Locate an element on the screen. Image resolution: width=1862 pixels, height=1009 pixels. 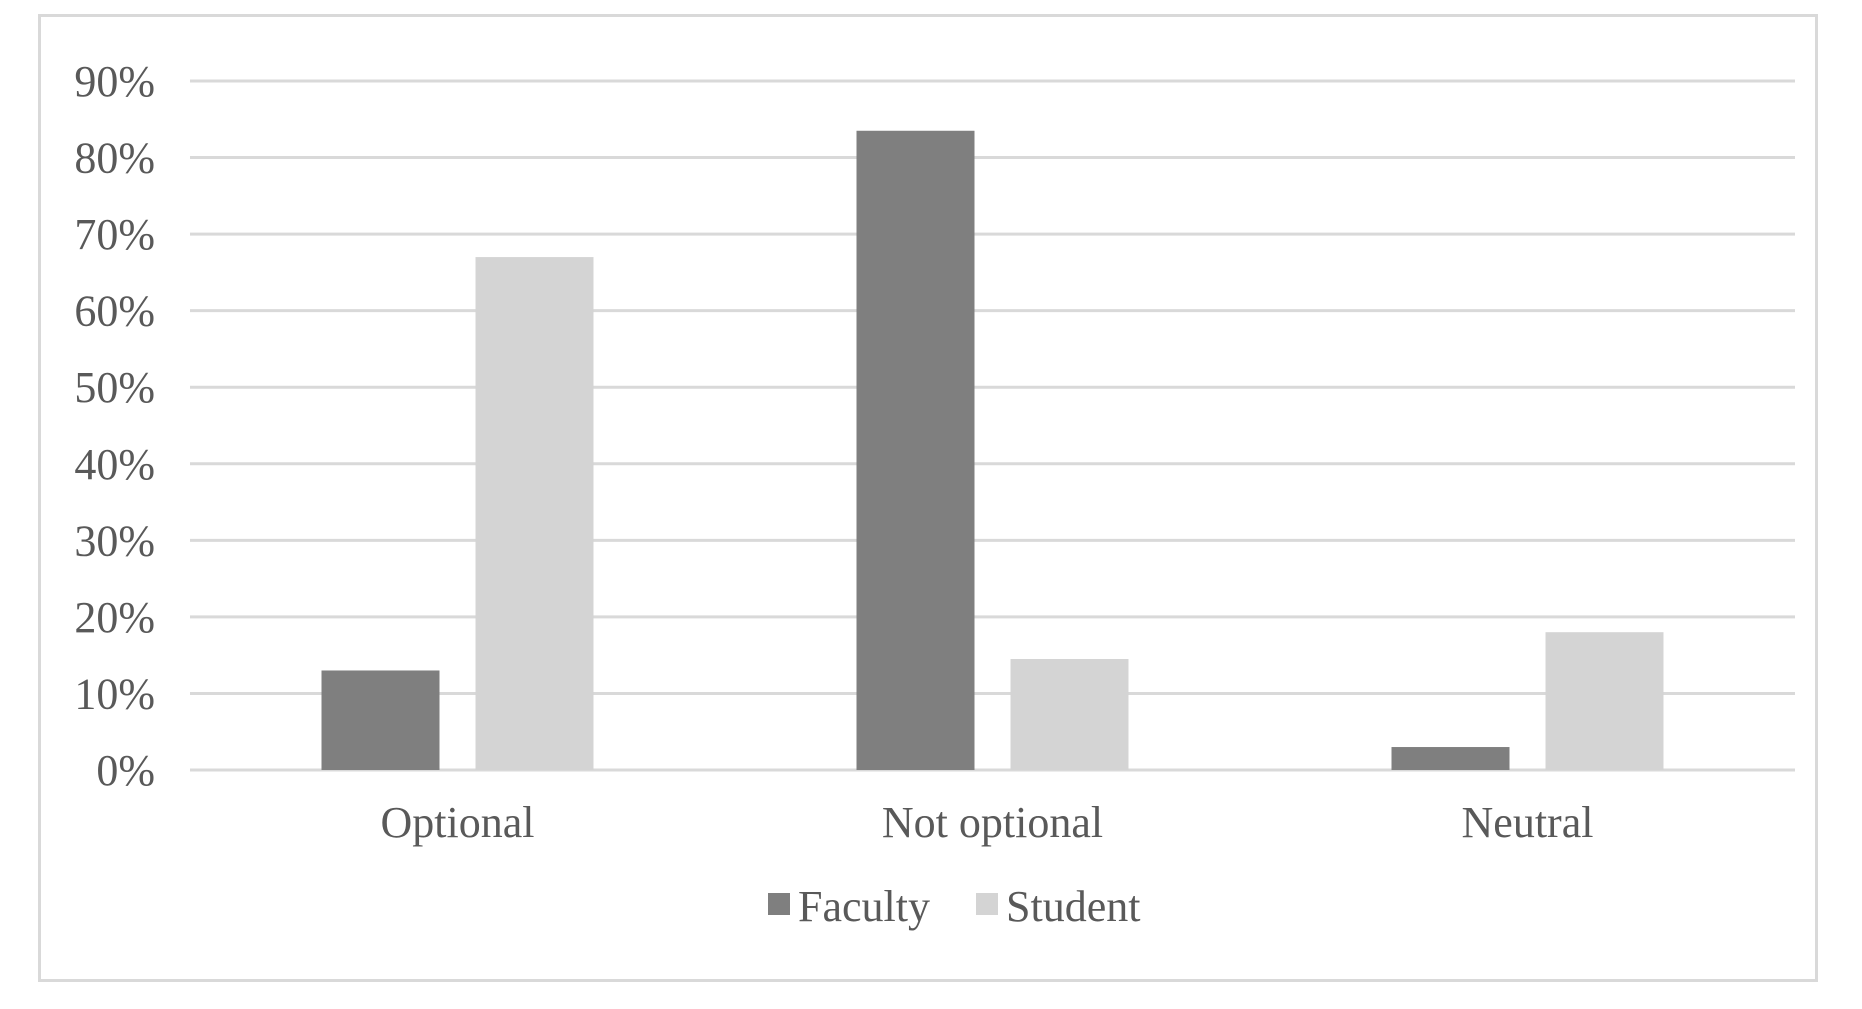
y-tick-label: 30% is located at coordinates (114, 540).